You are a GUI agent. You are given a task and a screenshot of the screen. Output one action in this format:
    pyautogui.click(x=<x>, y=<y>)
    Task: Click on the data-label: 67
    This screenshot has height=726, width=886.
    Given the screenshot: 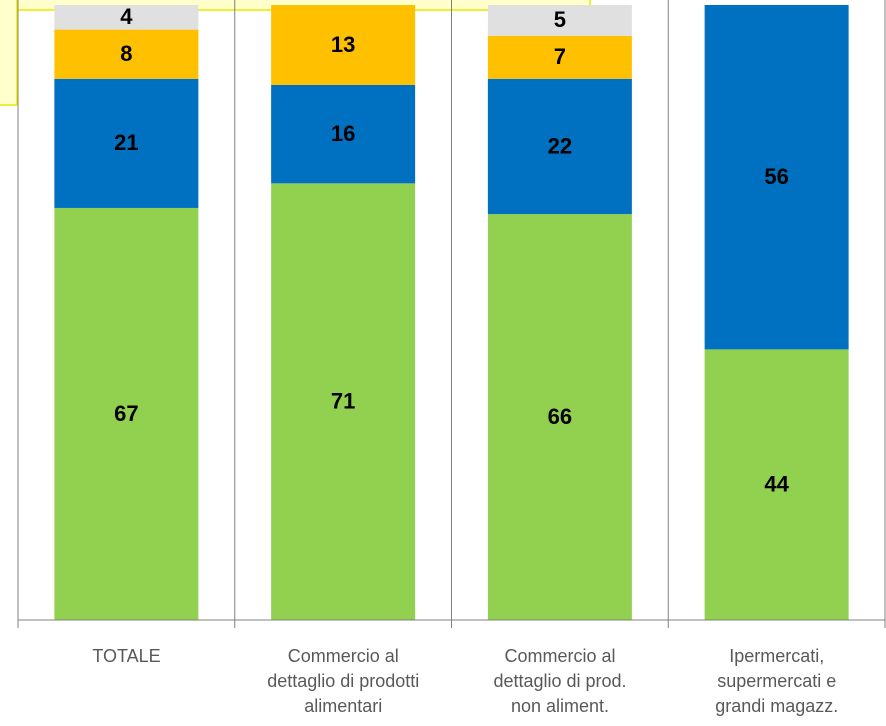 What is the action you would take?
    pyautogui.click(x=126, y=413)
    